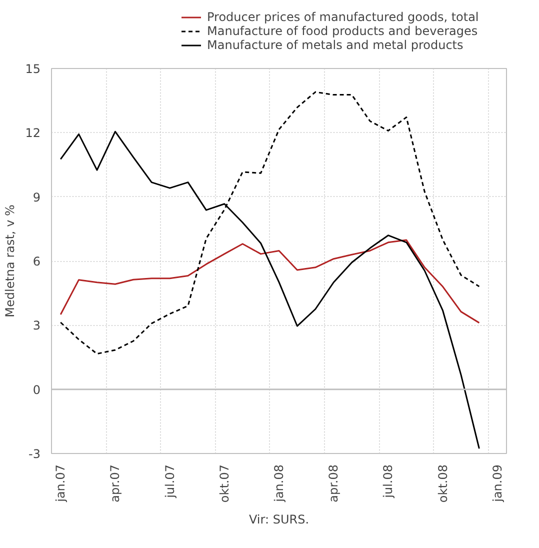 This screenshot has height=548, width=539. I want to click on x-tick-label: jul.07, so click(169, 481).